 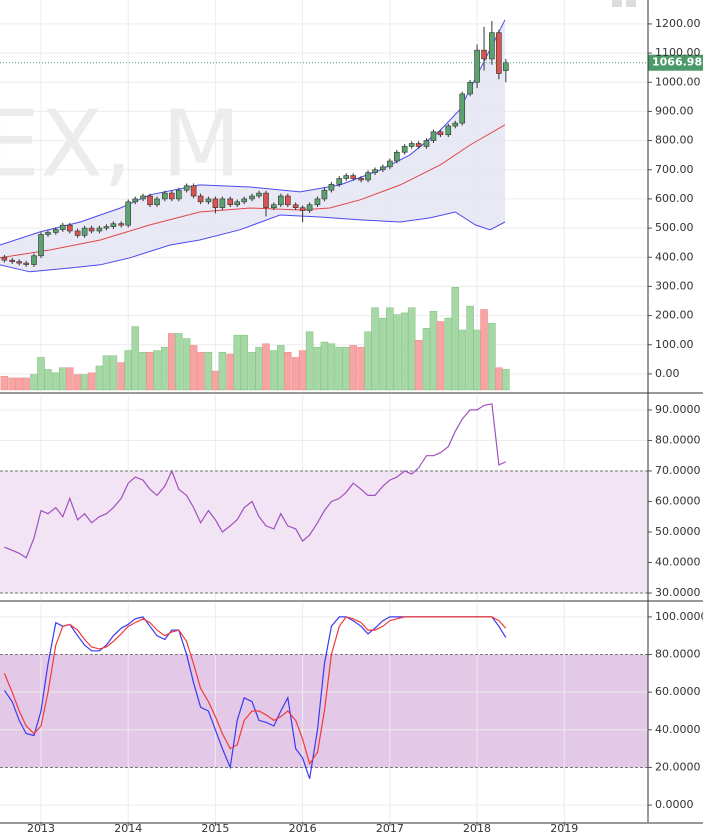 I want to click on x-tick-label: 2019, so click(x=564, y=828).